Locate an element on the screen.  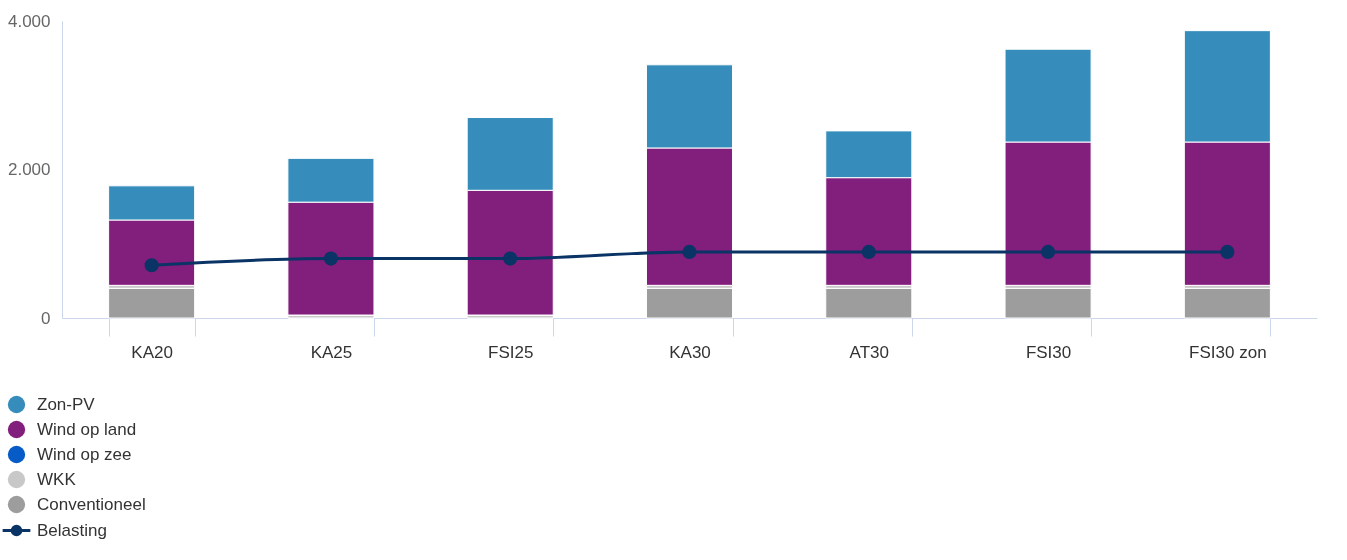
y-tick-label: 4.000 is located at coordinates (29, 21).